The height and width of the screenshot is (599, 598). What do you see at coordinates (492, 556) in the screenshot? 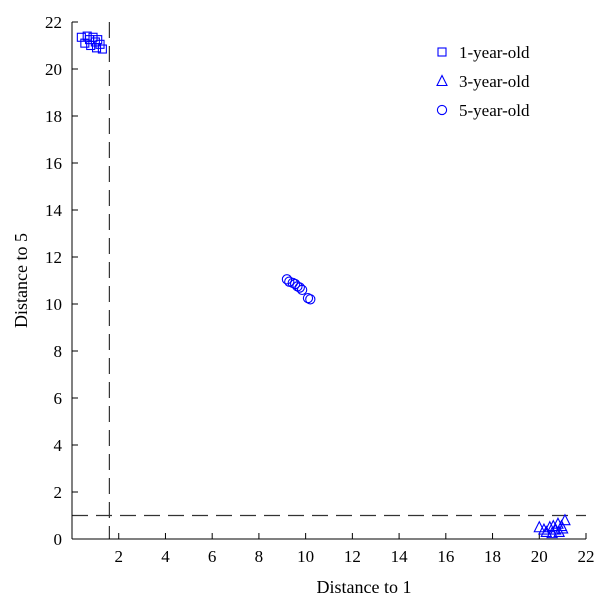
I see `x-tick-label: 18` at bounding box center [492, 556].